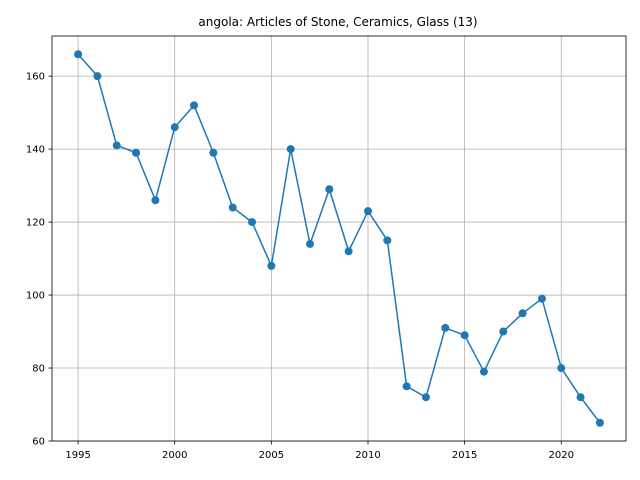  I want to click on y-tick-label: 80, so click(38, 369).